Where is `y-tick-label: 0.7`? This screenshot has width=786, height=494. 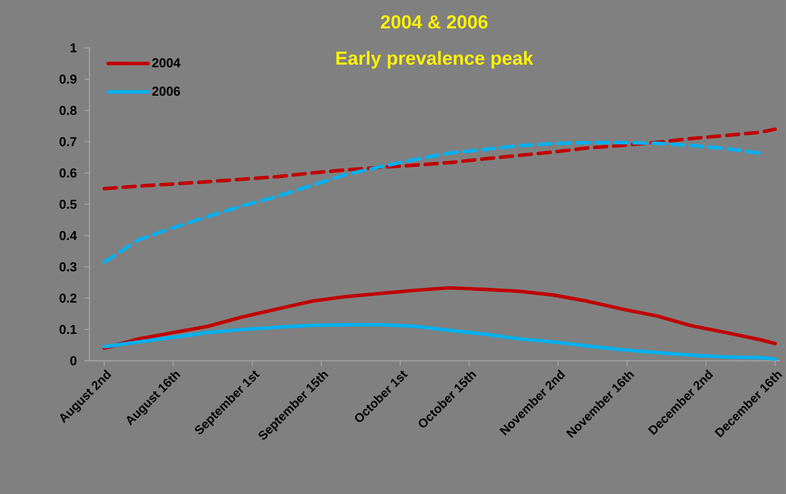
y-tick-label: 0.7 is located at coordinates (68, 141).